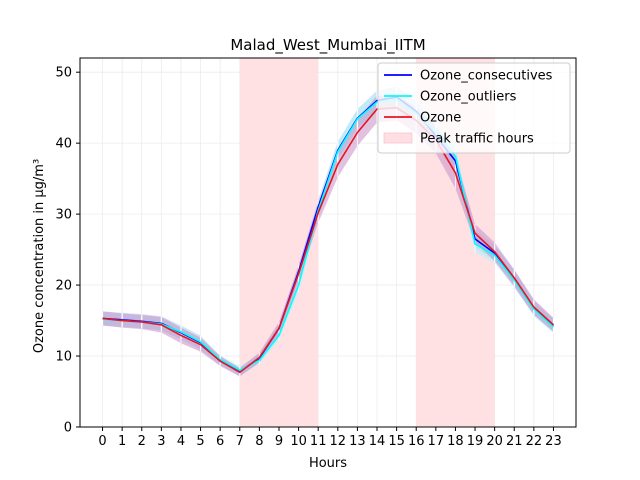  What do you see at coordinates (327, 45) in the screenshot?
I see `chart-title: Malad_West_Mumbai_IITM` at bounding box center [327, 45].